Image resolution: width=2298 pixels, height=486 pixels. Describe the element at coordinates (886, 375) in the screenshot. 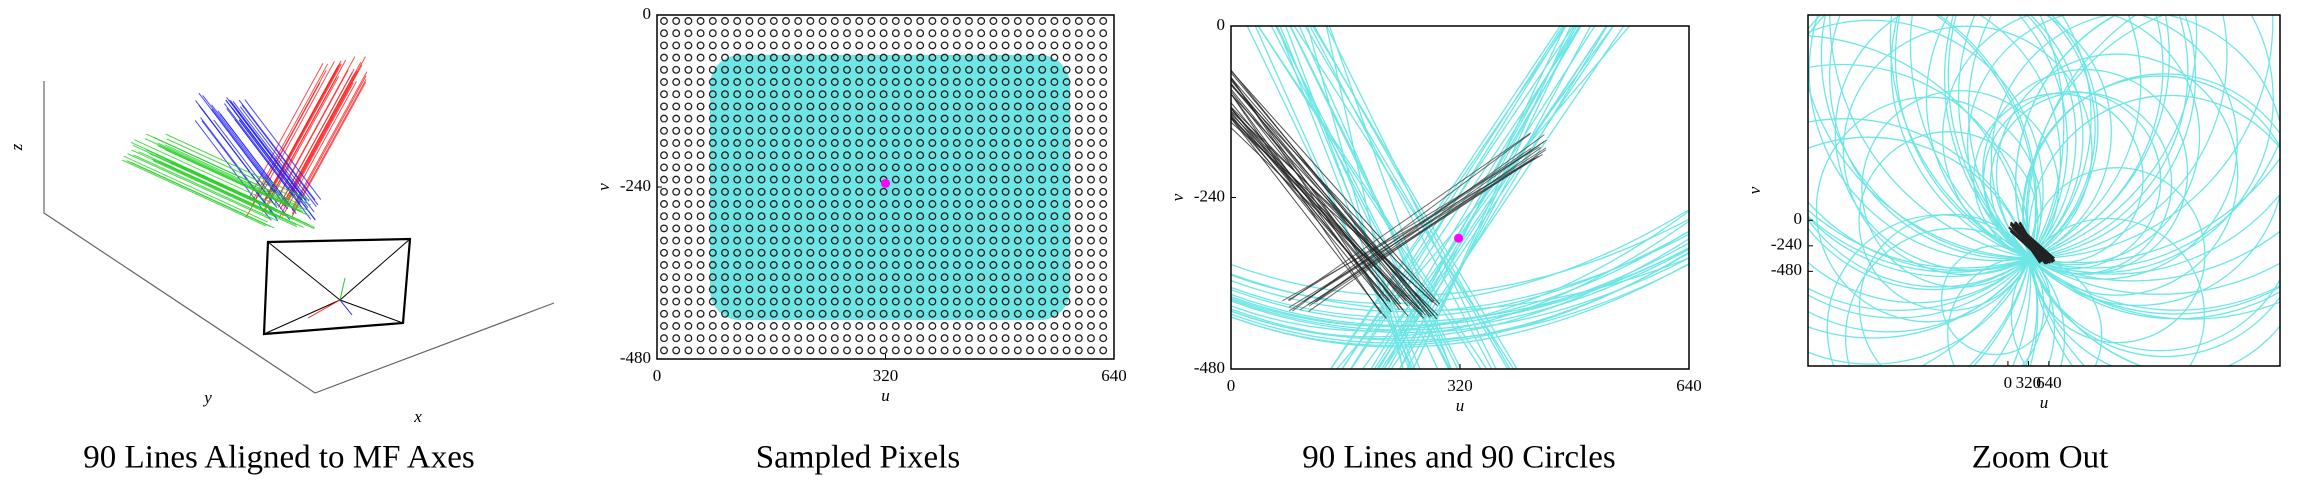

I see `x-tick-label: 320` at that location.